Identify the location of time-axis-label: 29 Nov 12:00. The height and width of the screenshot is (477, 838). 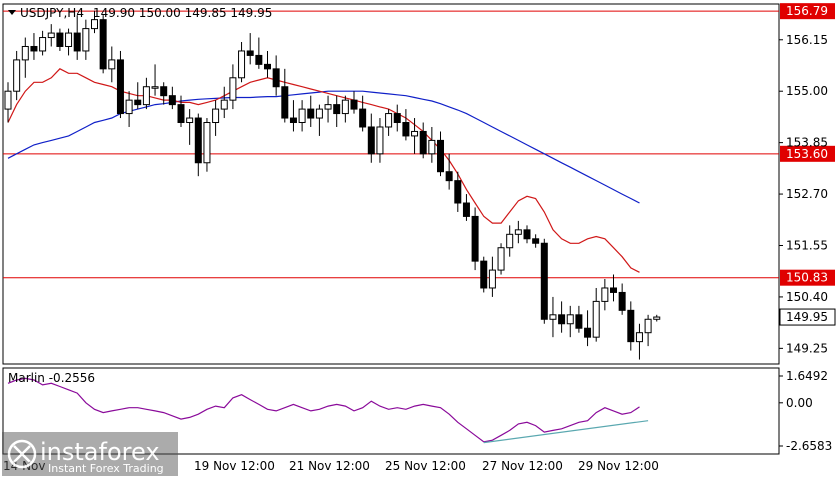
(618, 466).